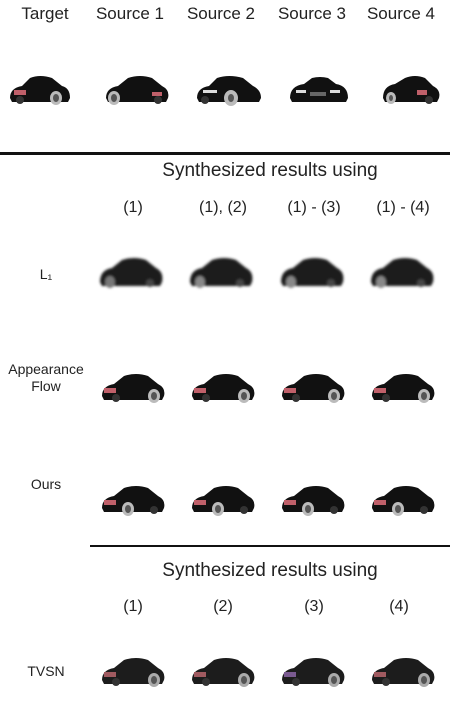 Image resolution: width=450 pixels, height=727 pixels. I want to click on section-2-subhead-3: (3), so click(314, 606).